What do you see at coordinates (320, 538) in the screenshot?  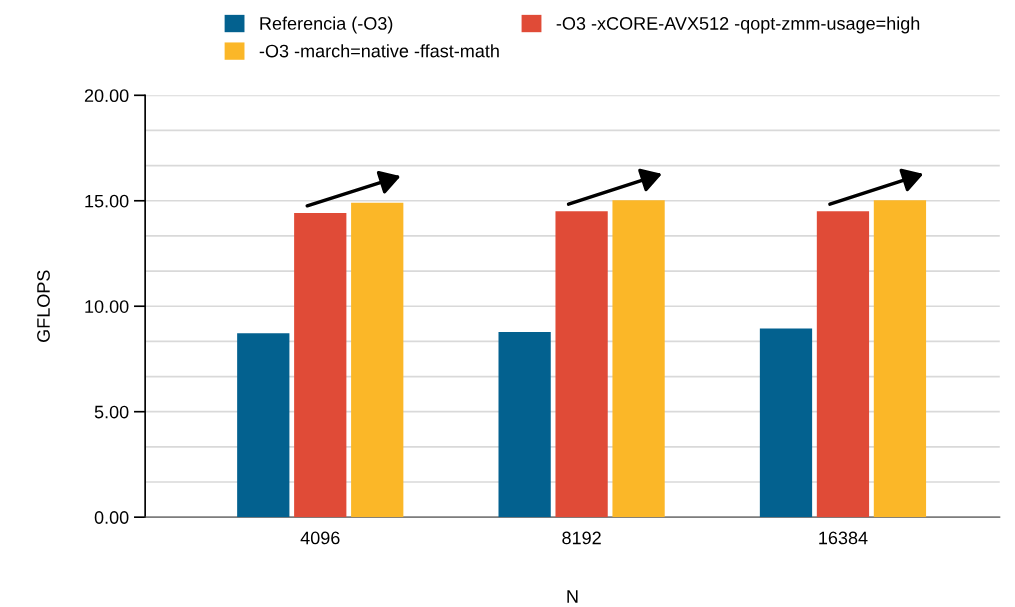 I see `x-tick-label: 4096` at bounding box center [320, 538].